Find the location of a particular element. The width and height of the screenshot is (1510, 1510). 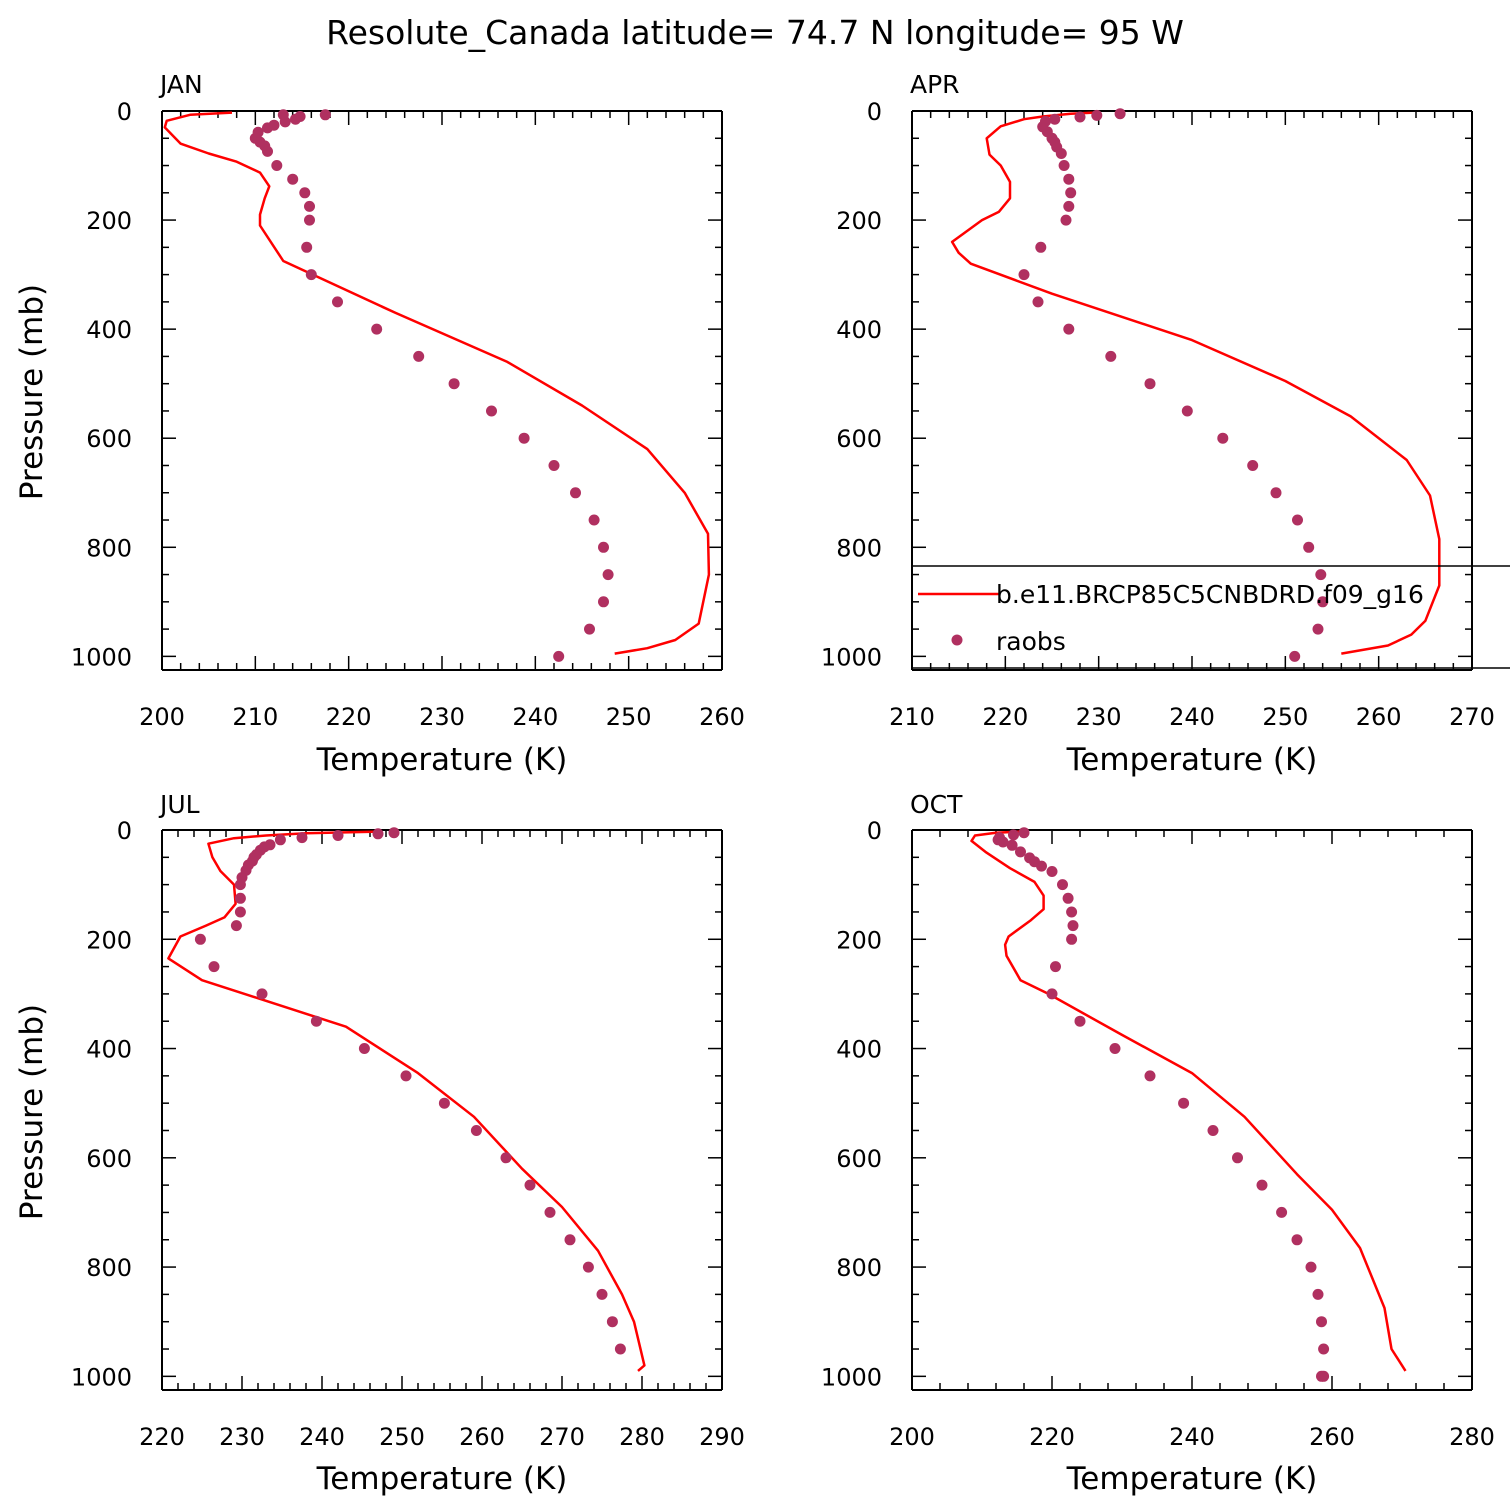

x-tick-label: 290 is located at coordinates (722, 1437).